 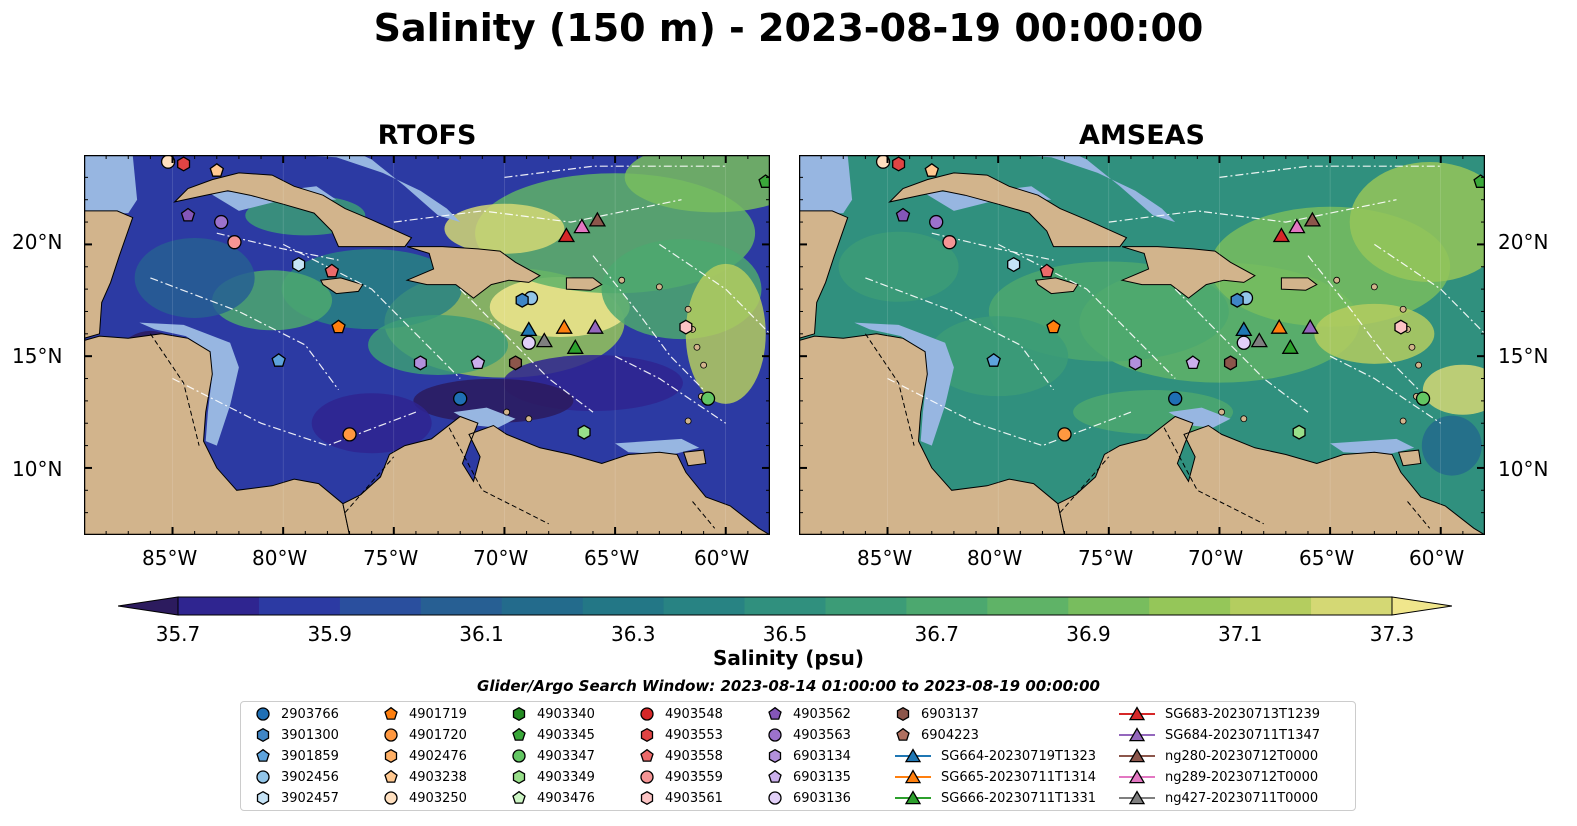 What do you see at coordinates (1137, 755) in the screenshot?
I see `legend-marker-ng280-20230712T0000` at bounding box center [1137, 755].